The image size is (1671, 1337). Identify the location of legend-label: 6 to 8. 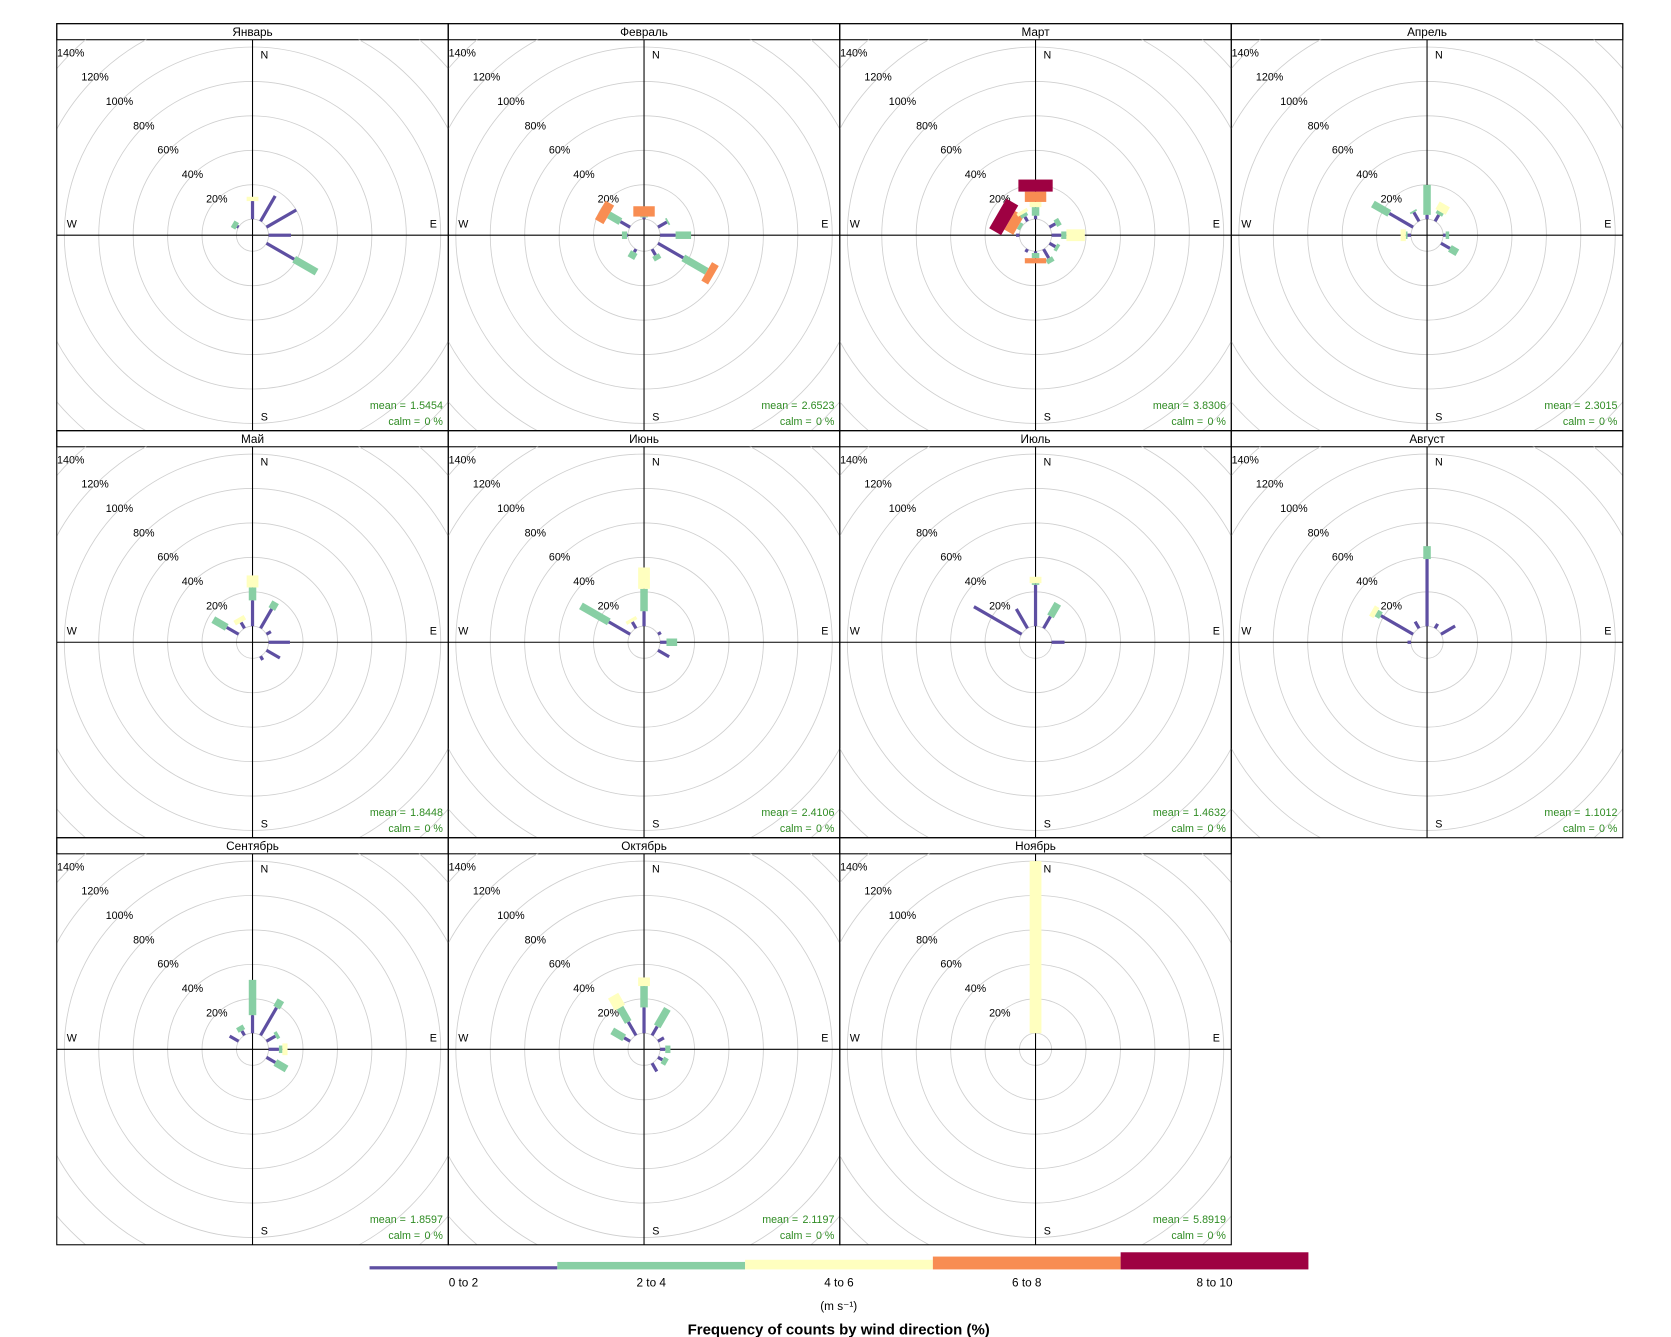
(1027, 1282).